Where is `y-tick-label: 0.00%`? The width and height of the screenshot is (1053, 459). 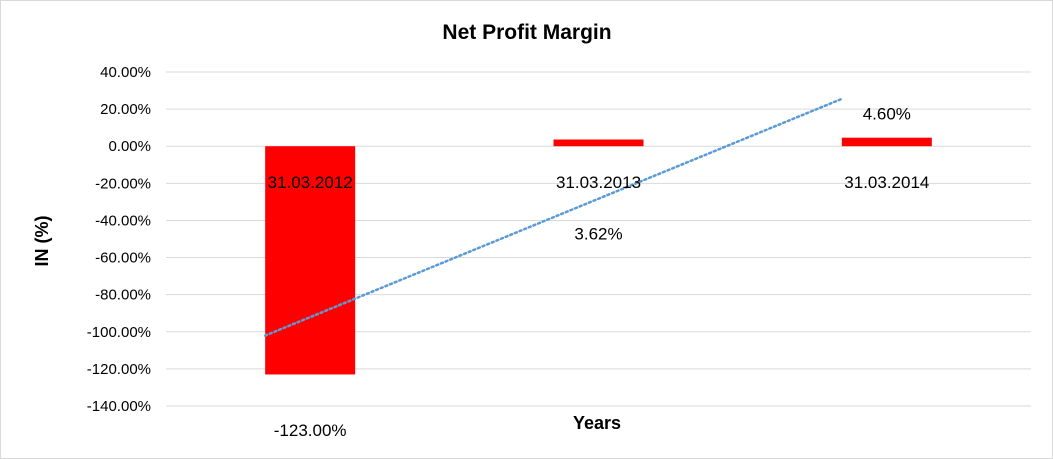 y-tick-label: 0.00% is located at coordinates (129, 146).